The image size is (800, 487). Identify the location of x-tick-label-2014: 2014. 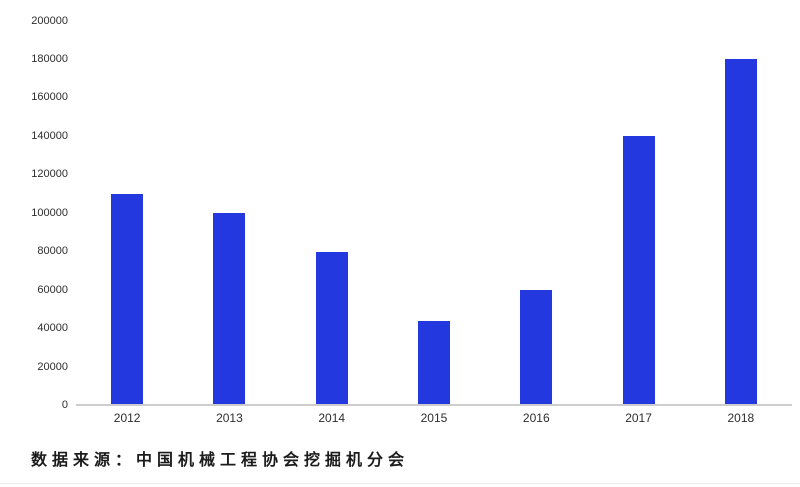
(332, 418).